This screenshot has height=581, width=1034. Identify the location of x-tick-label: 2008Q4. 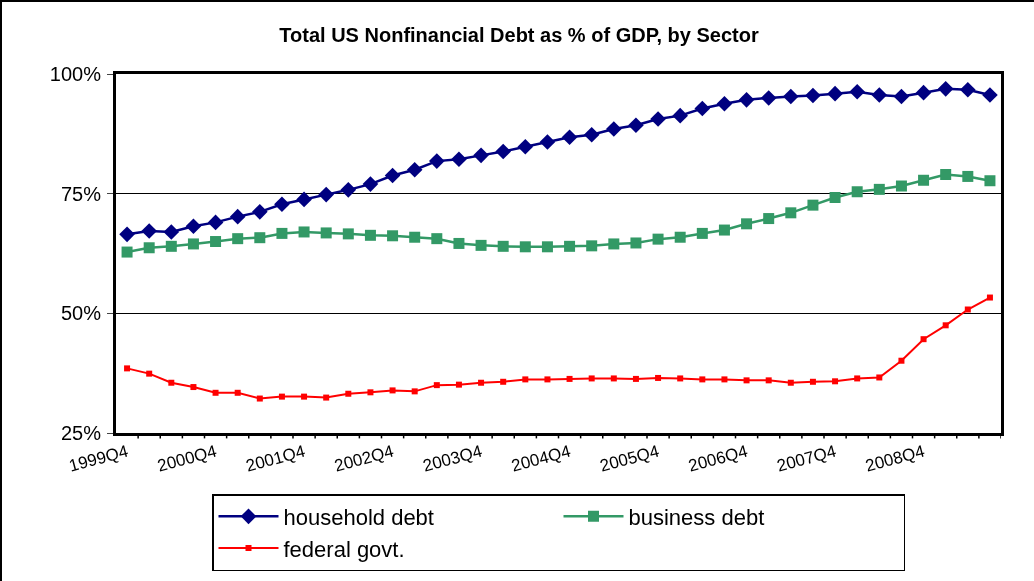
(895, 458).